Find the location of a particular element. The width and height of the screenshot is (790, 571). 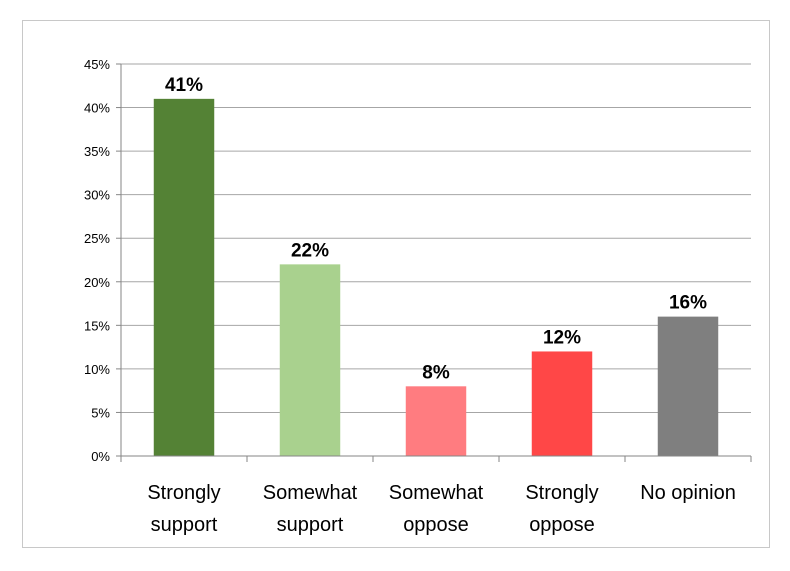

y-tick-label: 35% is located at coordinates (97, 151).